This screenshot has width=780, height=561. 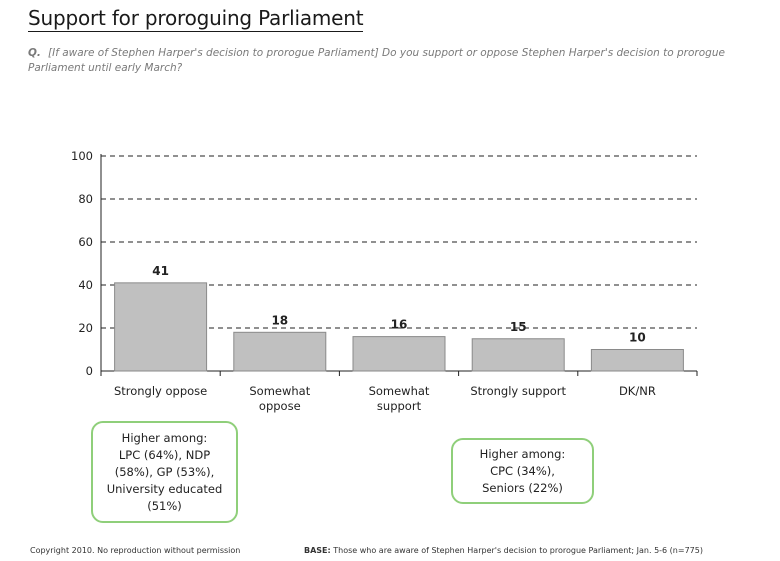 I want to click on data-label: 16, so click(x=399, y=325).